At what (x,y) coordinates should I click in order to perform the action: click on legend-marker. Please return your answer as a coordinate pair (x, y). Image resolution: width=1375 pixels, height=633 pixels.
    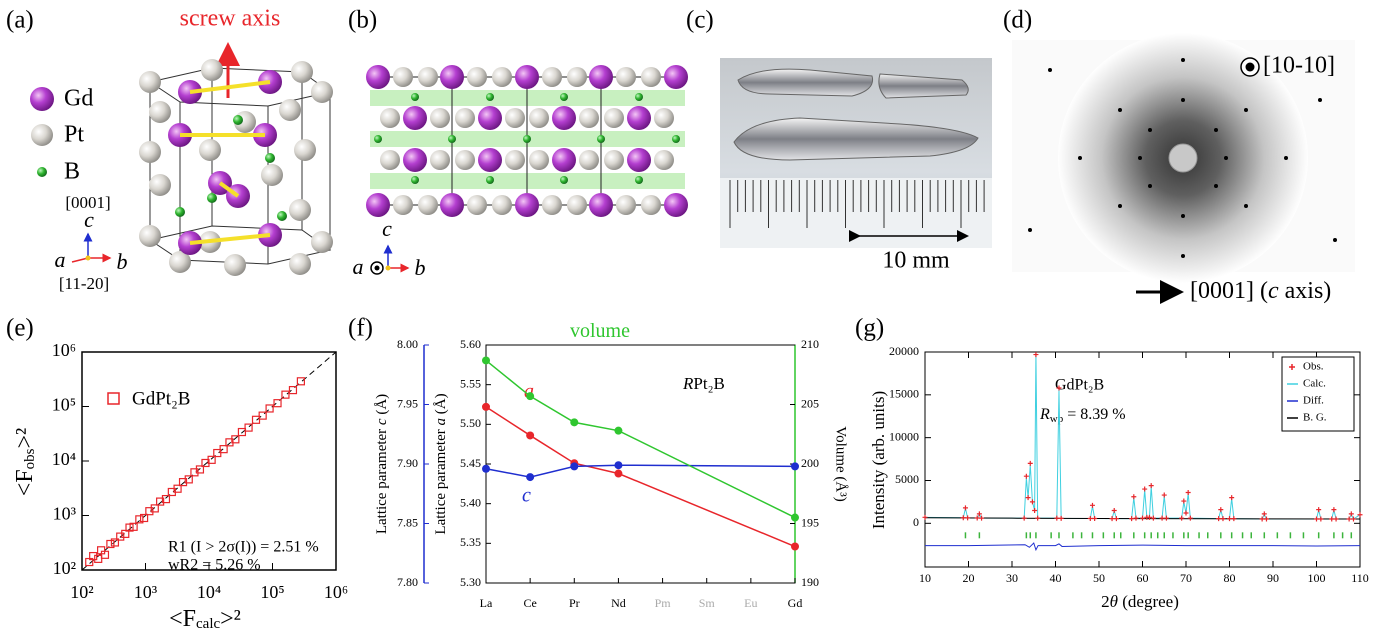
    Looking at the image, I should click on (113, 398).